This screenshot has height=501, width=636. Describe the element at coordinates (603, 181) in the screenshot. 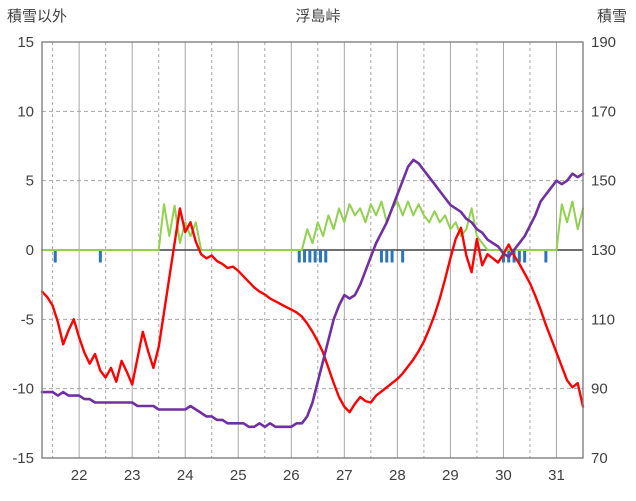

I see `right-axis-tick-label: 150` at that location.